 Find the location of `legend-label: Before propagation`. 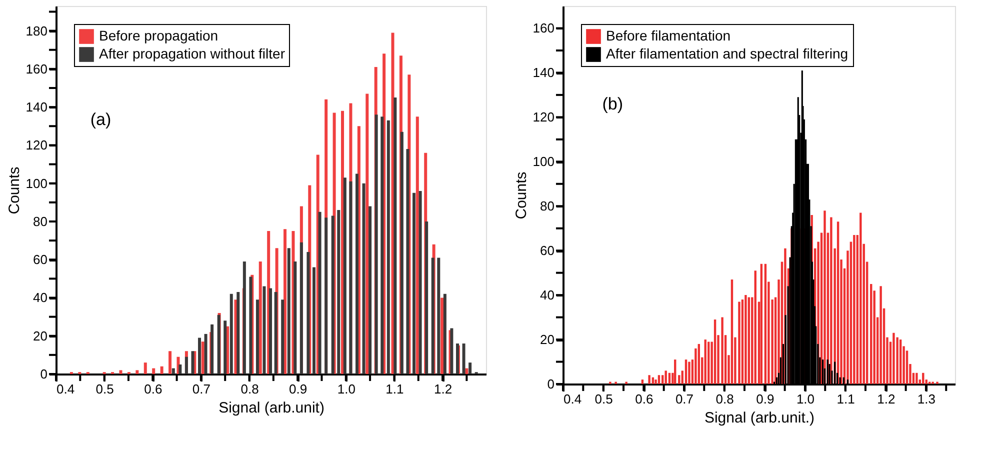

legend-label: Before propagation is located at coordinates (158, 36).